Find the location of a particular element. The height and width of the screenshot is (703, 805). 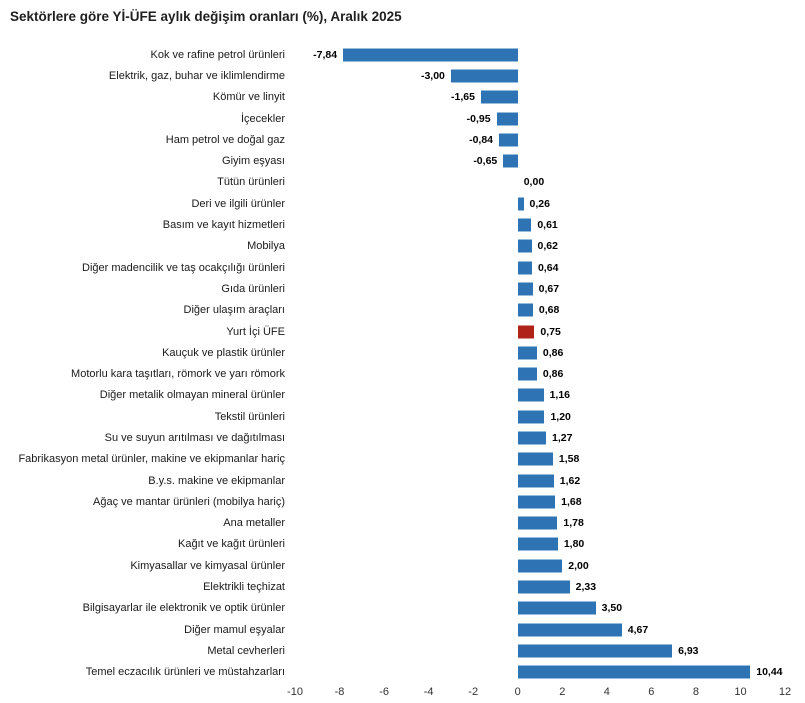

plot-area: 0,00 is located at coordinates (540, 182).